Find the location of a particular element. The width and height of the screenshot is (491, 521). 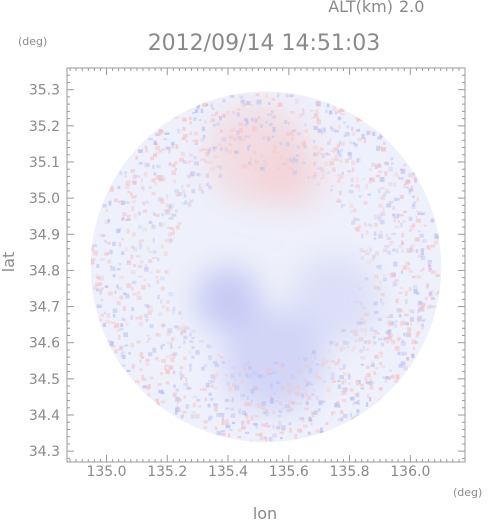

x-tick-label: 135.8 is located at coordinates (350, 472).